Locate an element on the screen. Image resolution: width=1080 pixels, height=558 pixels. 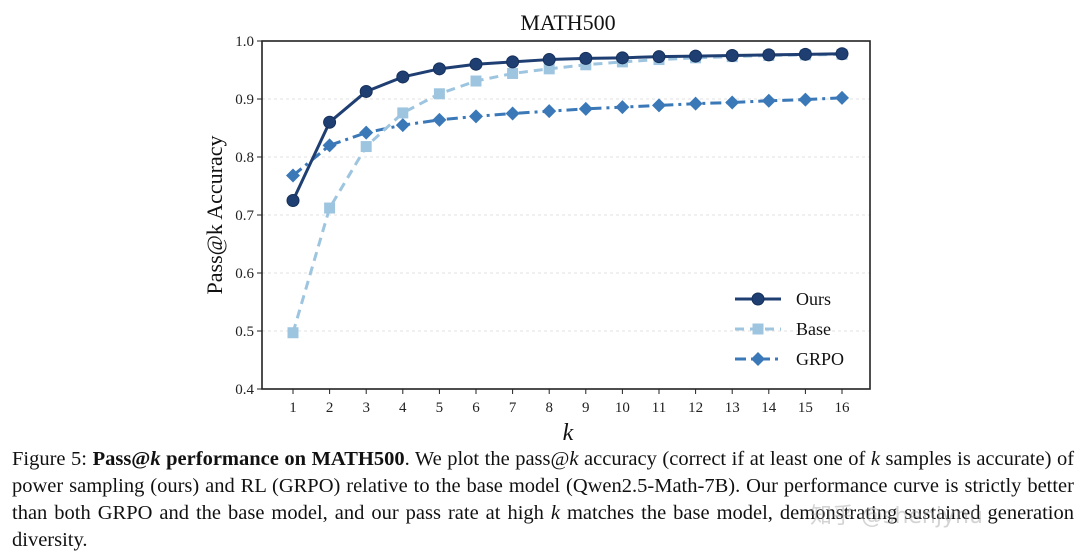
figure-label: Figure 5: is located at coordinates (50, 459).